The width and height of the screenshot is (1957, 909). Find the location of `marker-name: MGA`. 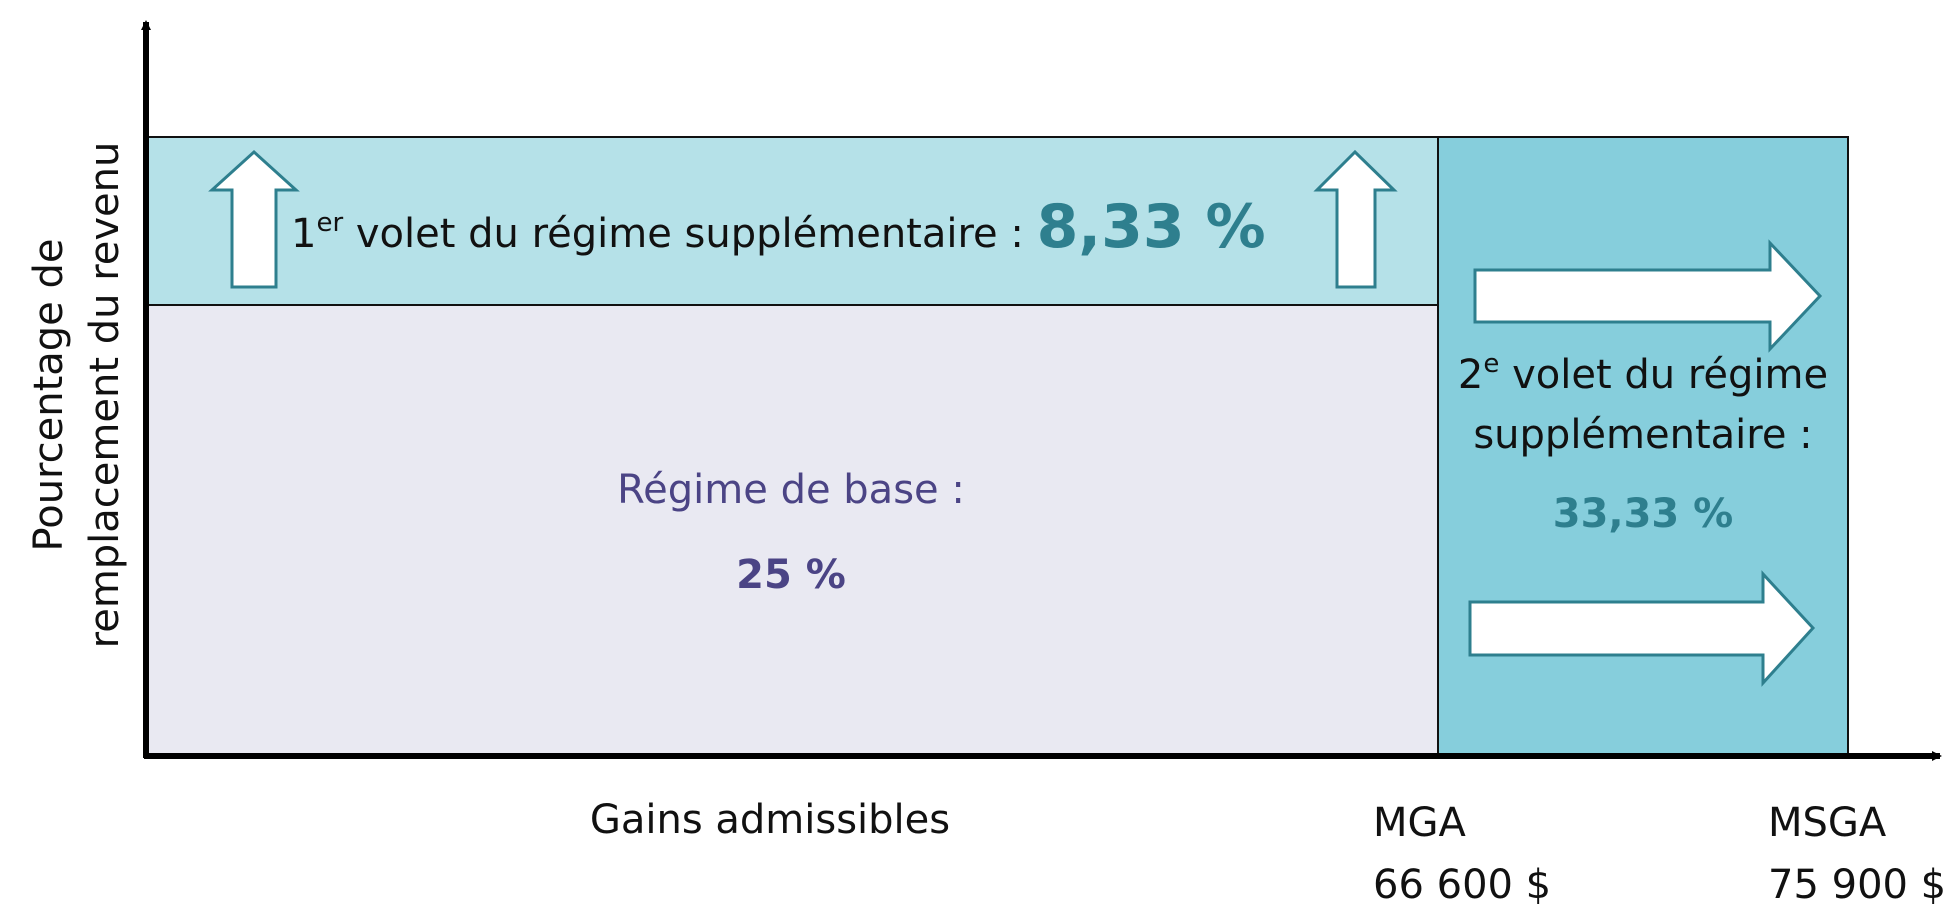

marker-name: MGA is located at coordinates (1420, 823).